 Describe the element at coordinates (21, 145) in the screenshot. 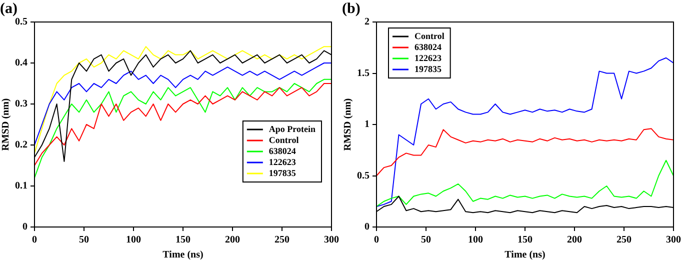

I see `y-tick-label: 0.2` at that location.